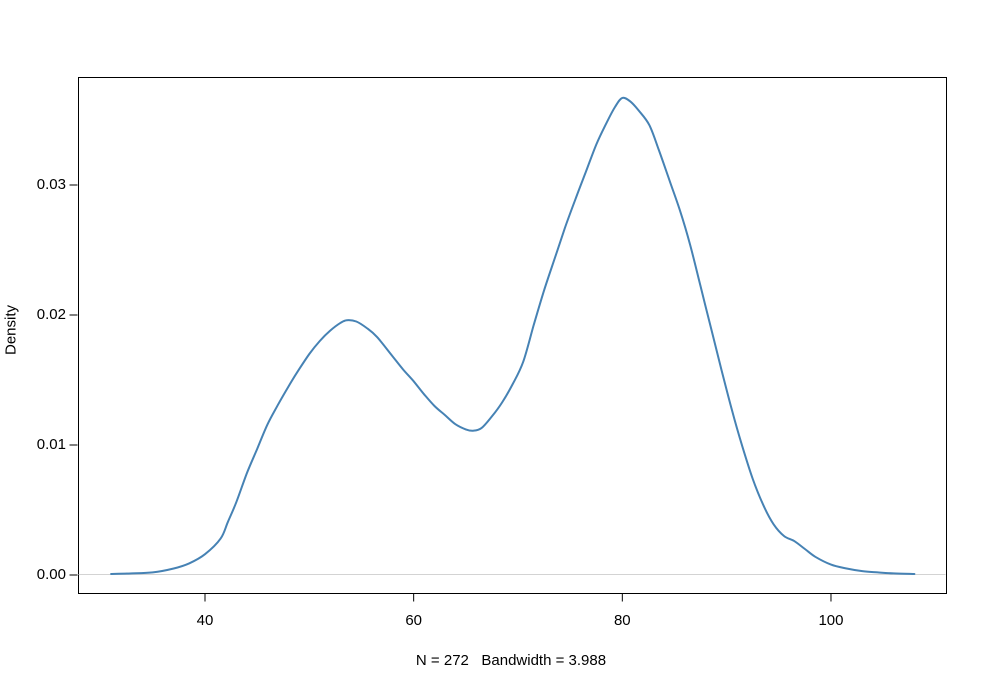 Image resolution: width=986 pixels, height=691 pixels. What do you see at coordinates (518, 597) in the screenshot?
I see `x-axis-tick-marks` at bounding box center [518, 597].